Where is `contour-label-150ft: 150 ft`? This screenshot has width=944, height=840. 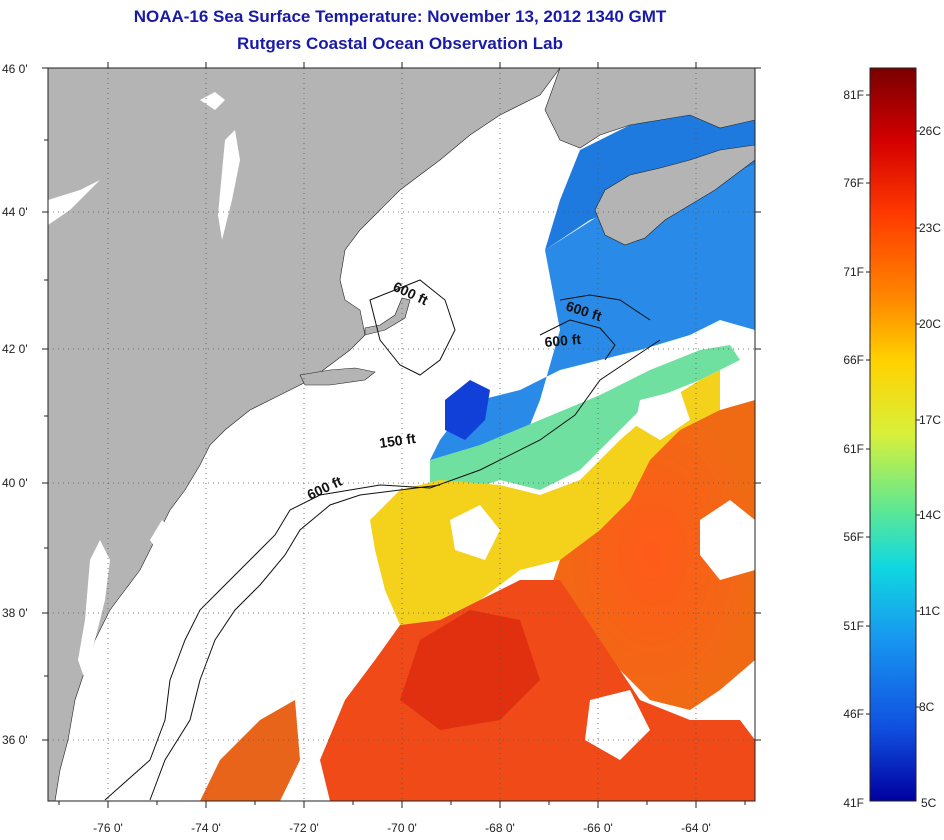 contour-label-150ft: 150 ft is located at coordinates (397, 440).